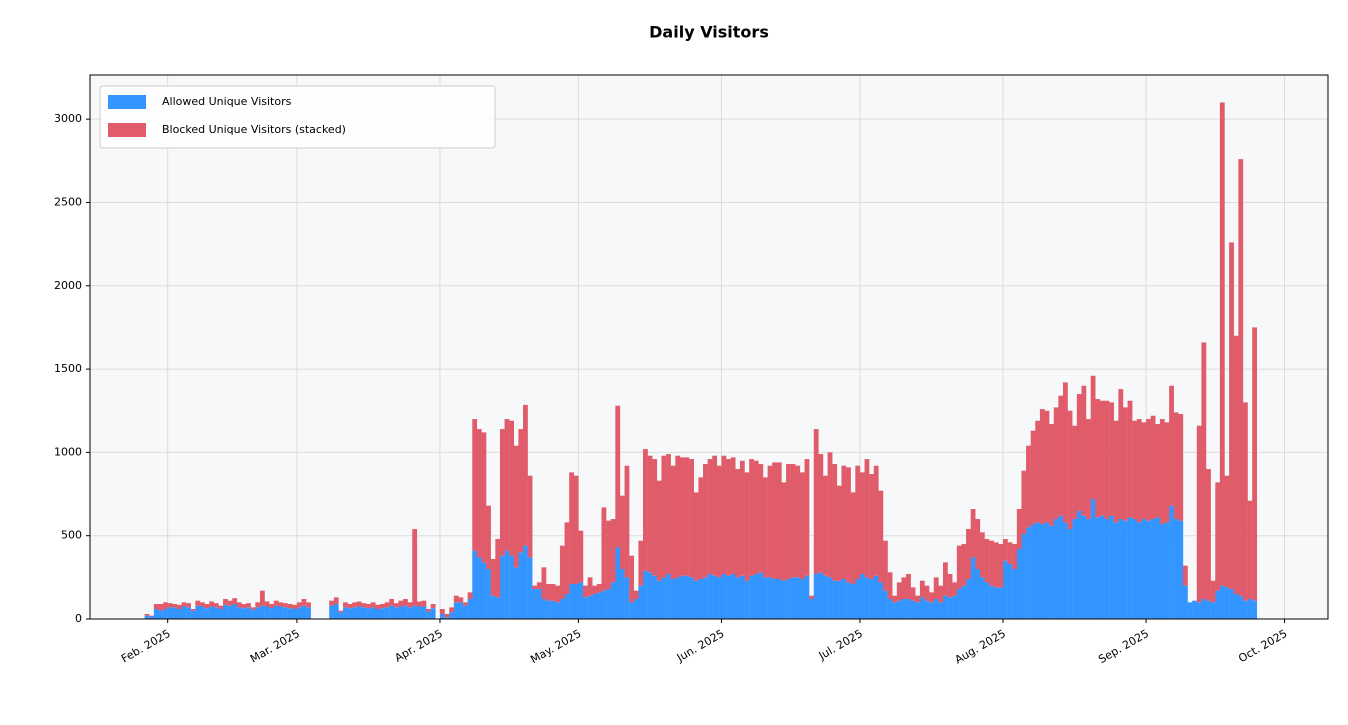 The image size is (1348, 725). I want to click on y-tick-label: 500, so click(71, 535).